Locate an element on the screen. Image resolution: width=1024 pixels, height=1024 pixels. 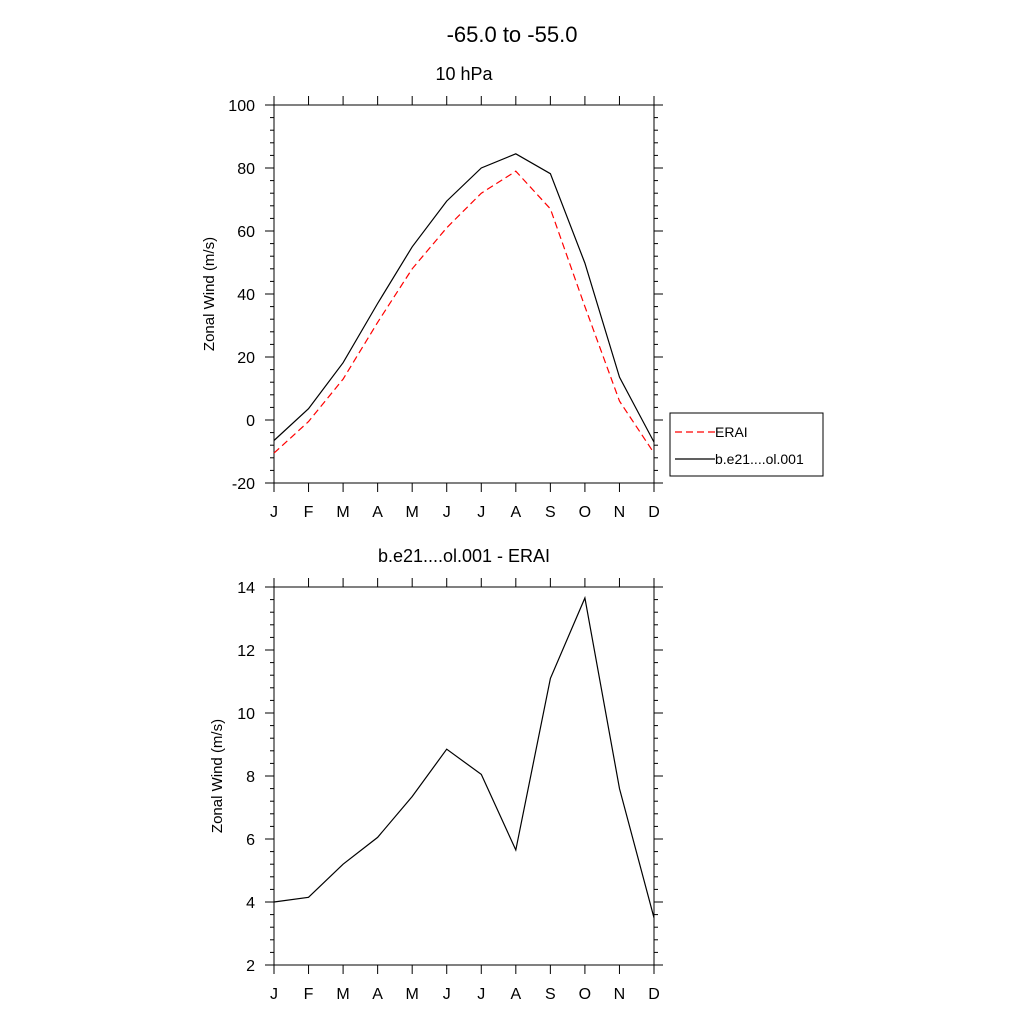
legend-label: ERAI is located at coordinates (731, 432).